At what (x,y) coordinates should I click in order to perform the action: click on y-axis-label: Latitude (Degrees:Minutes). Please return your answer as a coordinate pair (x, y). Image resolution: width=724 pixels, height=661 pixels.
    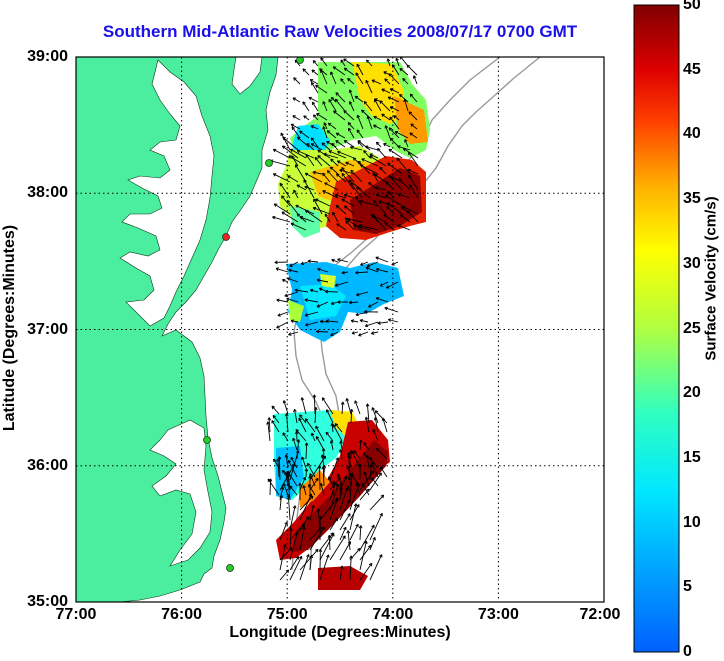
    Looking at the image, I should click on (10, 328).